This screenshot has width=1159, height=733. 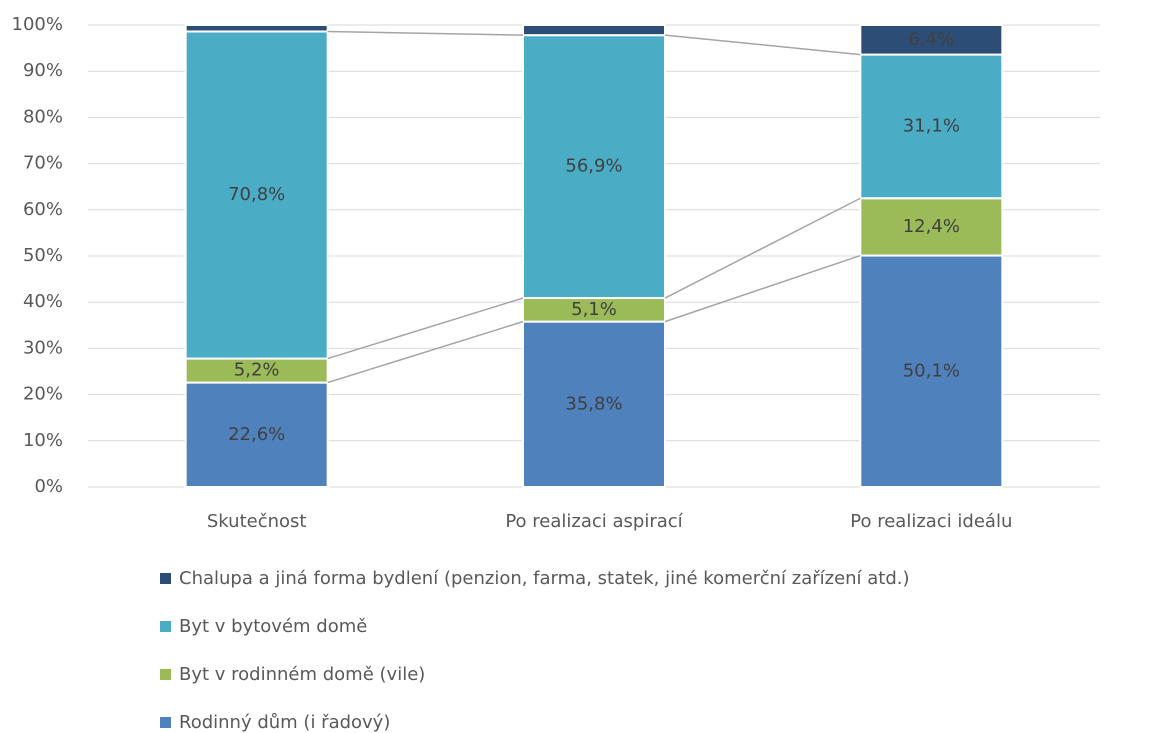 I want to click on data-label: 6,4%, so click(x=931, y=39).